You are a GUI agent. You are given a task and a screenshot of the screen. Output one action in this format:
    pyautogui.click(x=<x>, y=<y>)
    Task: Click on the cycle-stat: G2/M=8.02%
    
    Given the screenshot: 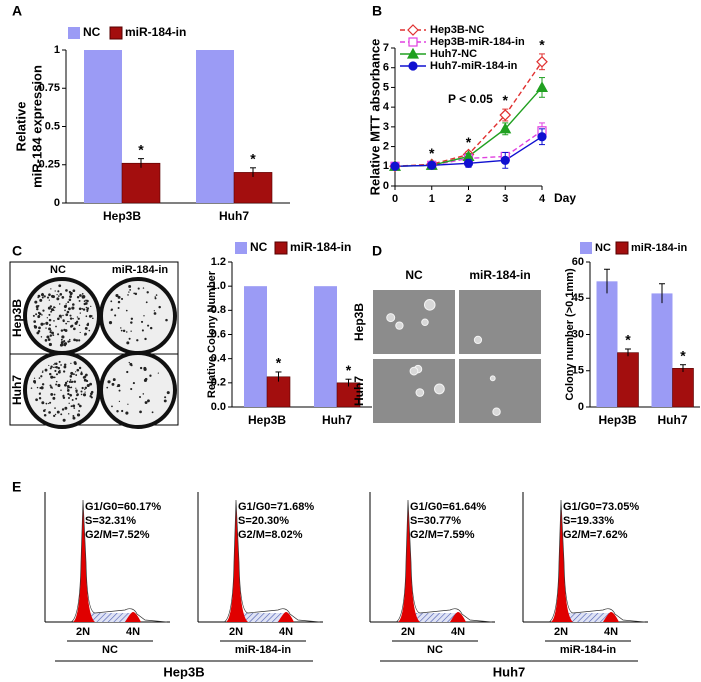 What is the action you would take?
    pyautogui.click(x=270, y=535)
    